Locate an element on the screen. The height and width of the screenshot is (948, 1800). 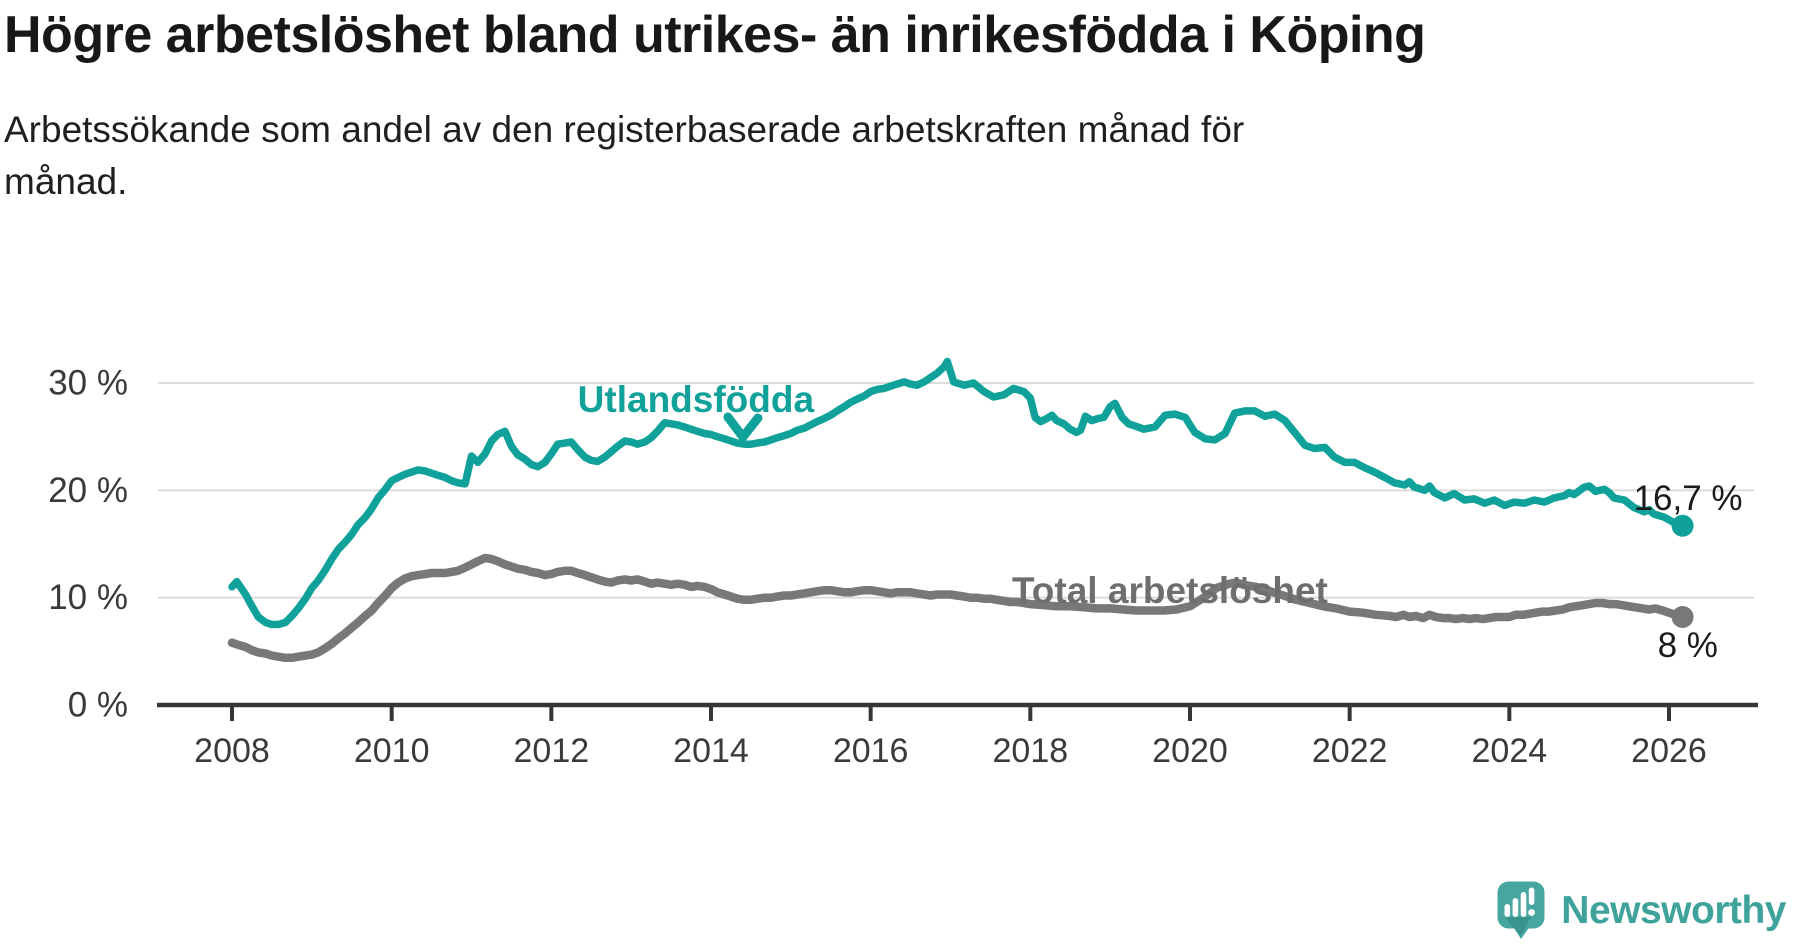
newsworthy-logo: Newsworthy is located at coordinates (1641, 910).